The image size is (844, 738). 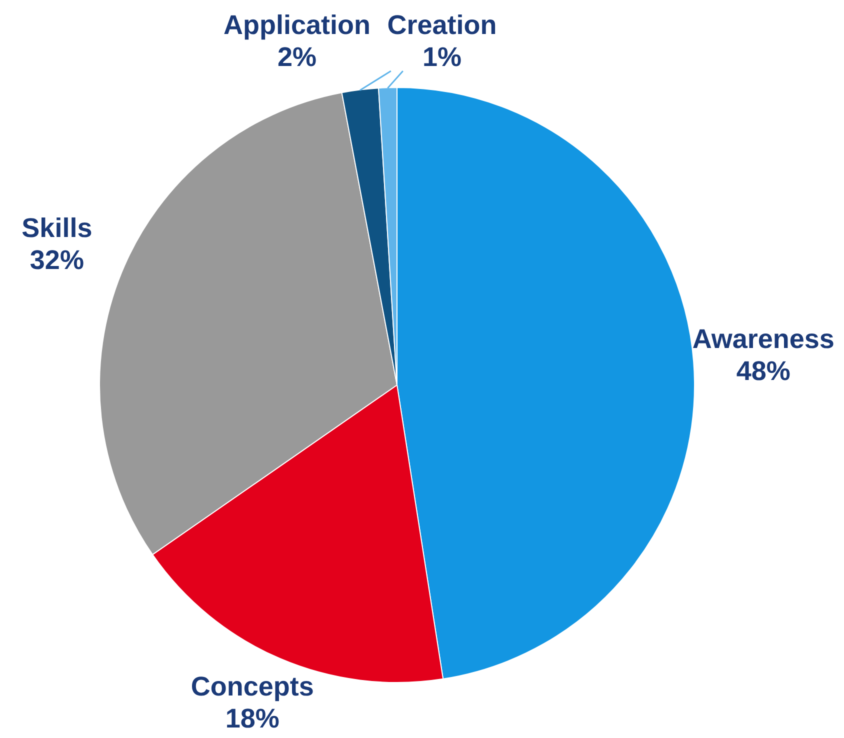 I want to click on slice-label: Creation, so click(x=442, y=25).